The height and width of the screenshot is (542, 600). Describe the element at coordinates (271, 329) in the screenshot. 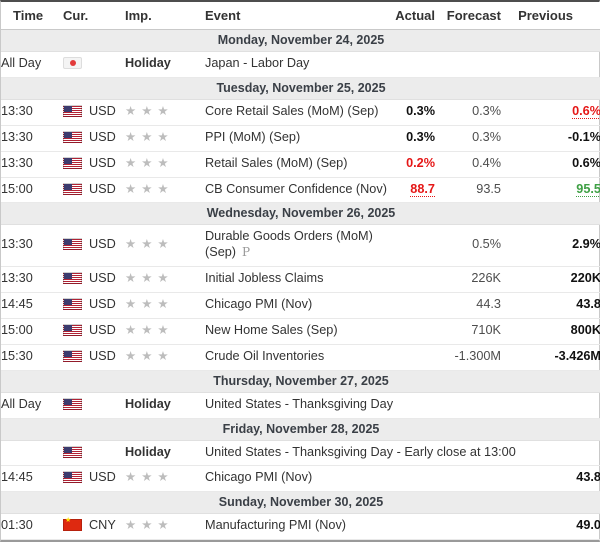

I see `event-name-link: New Home Sales (Sep)` at that location.